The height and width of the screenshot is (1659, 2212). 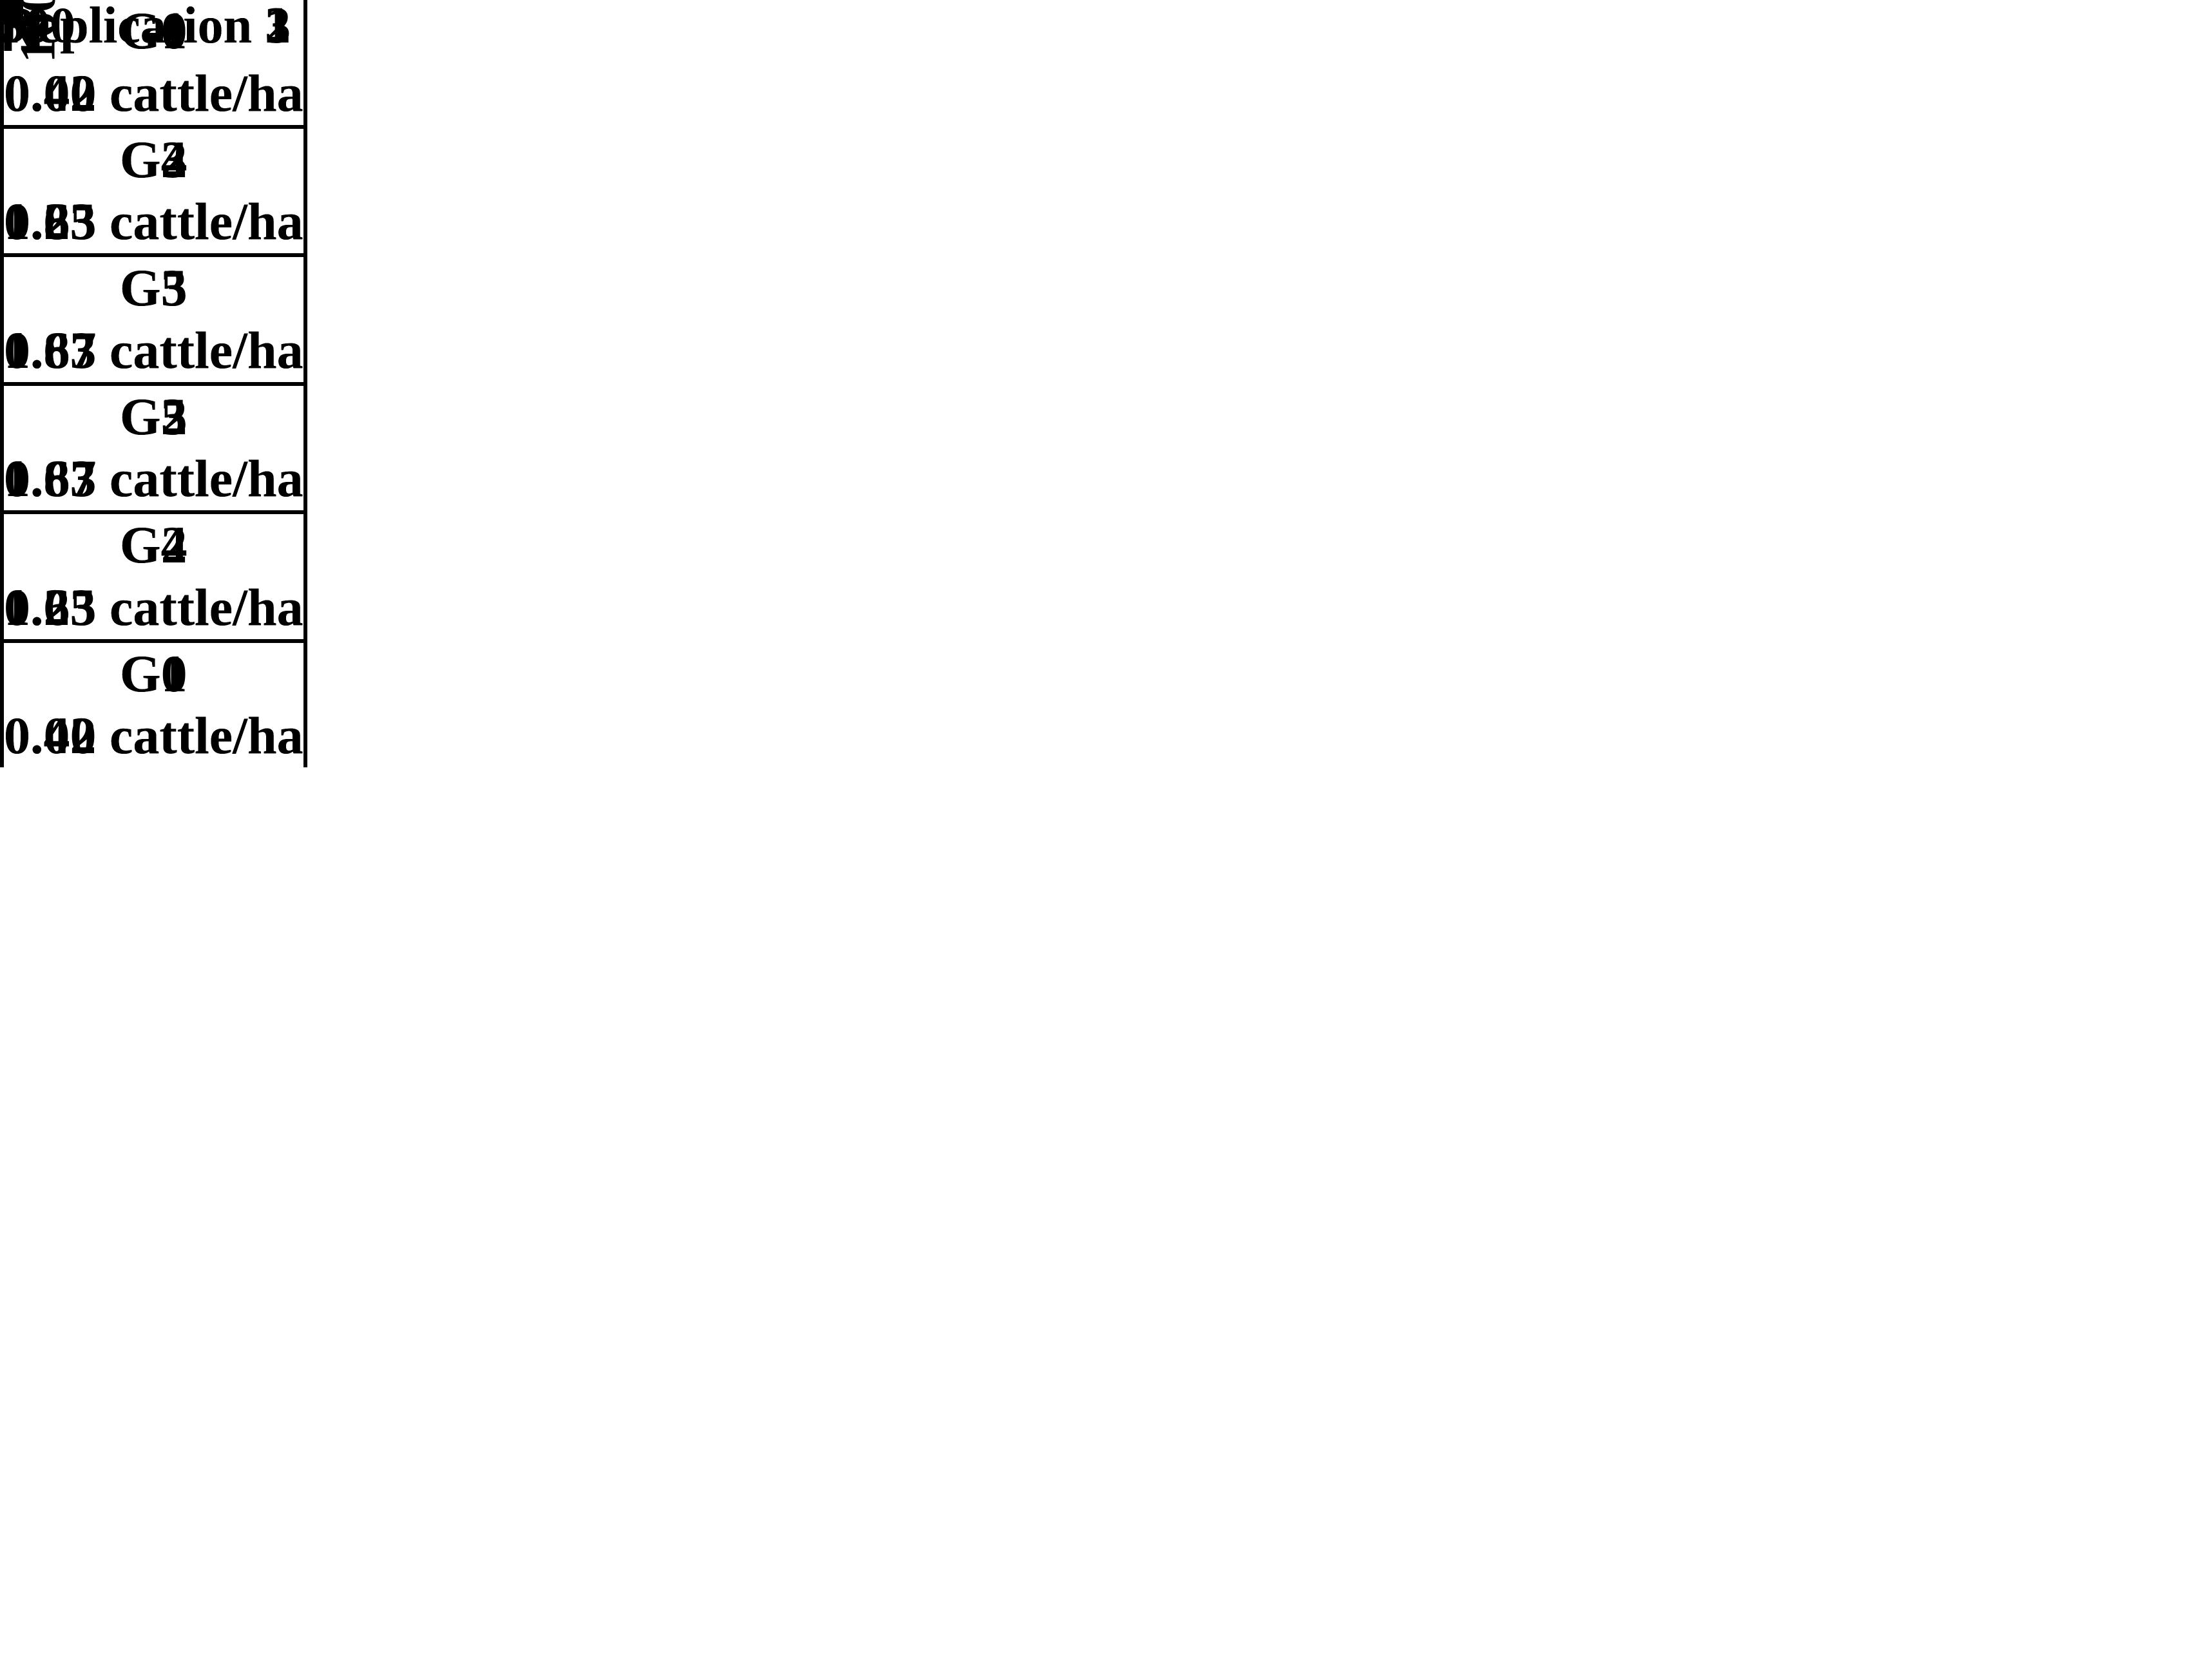 I want to click on plot-cell: G1 0.42 cattle/ha, so click(x=153, y=705).